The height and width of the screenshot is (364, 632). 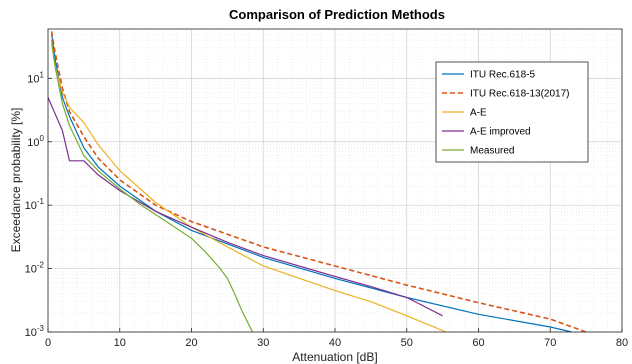 I want to click on x-tick-label: 30, so click(x=263, y=343).